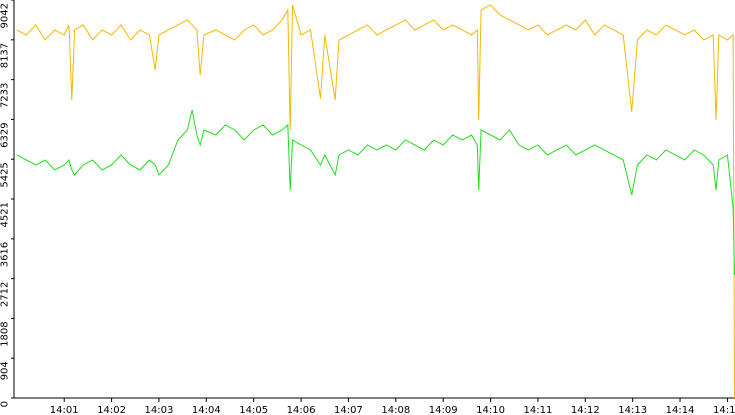  Describe the element at coordinates (159, 410) in the screenshot. I see `x-tick-label: 14:03` at that location.